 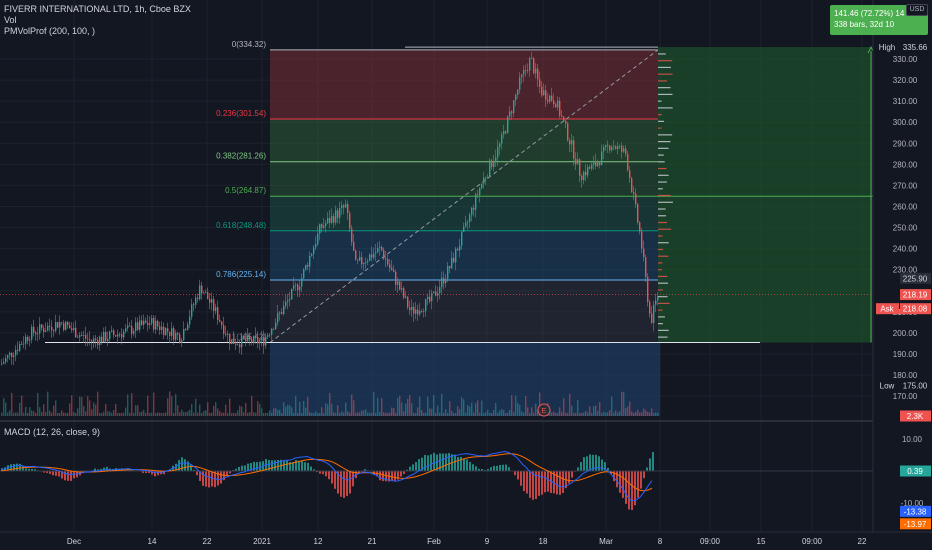 I want to click on price-tag: Low 175.00, so click(x=903, y=386).